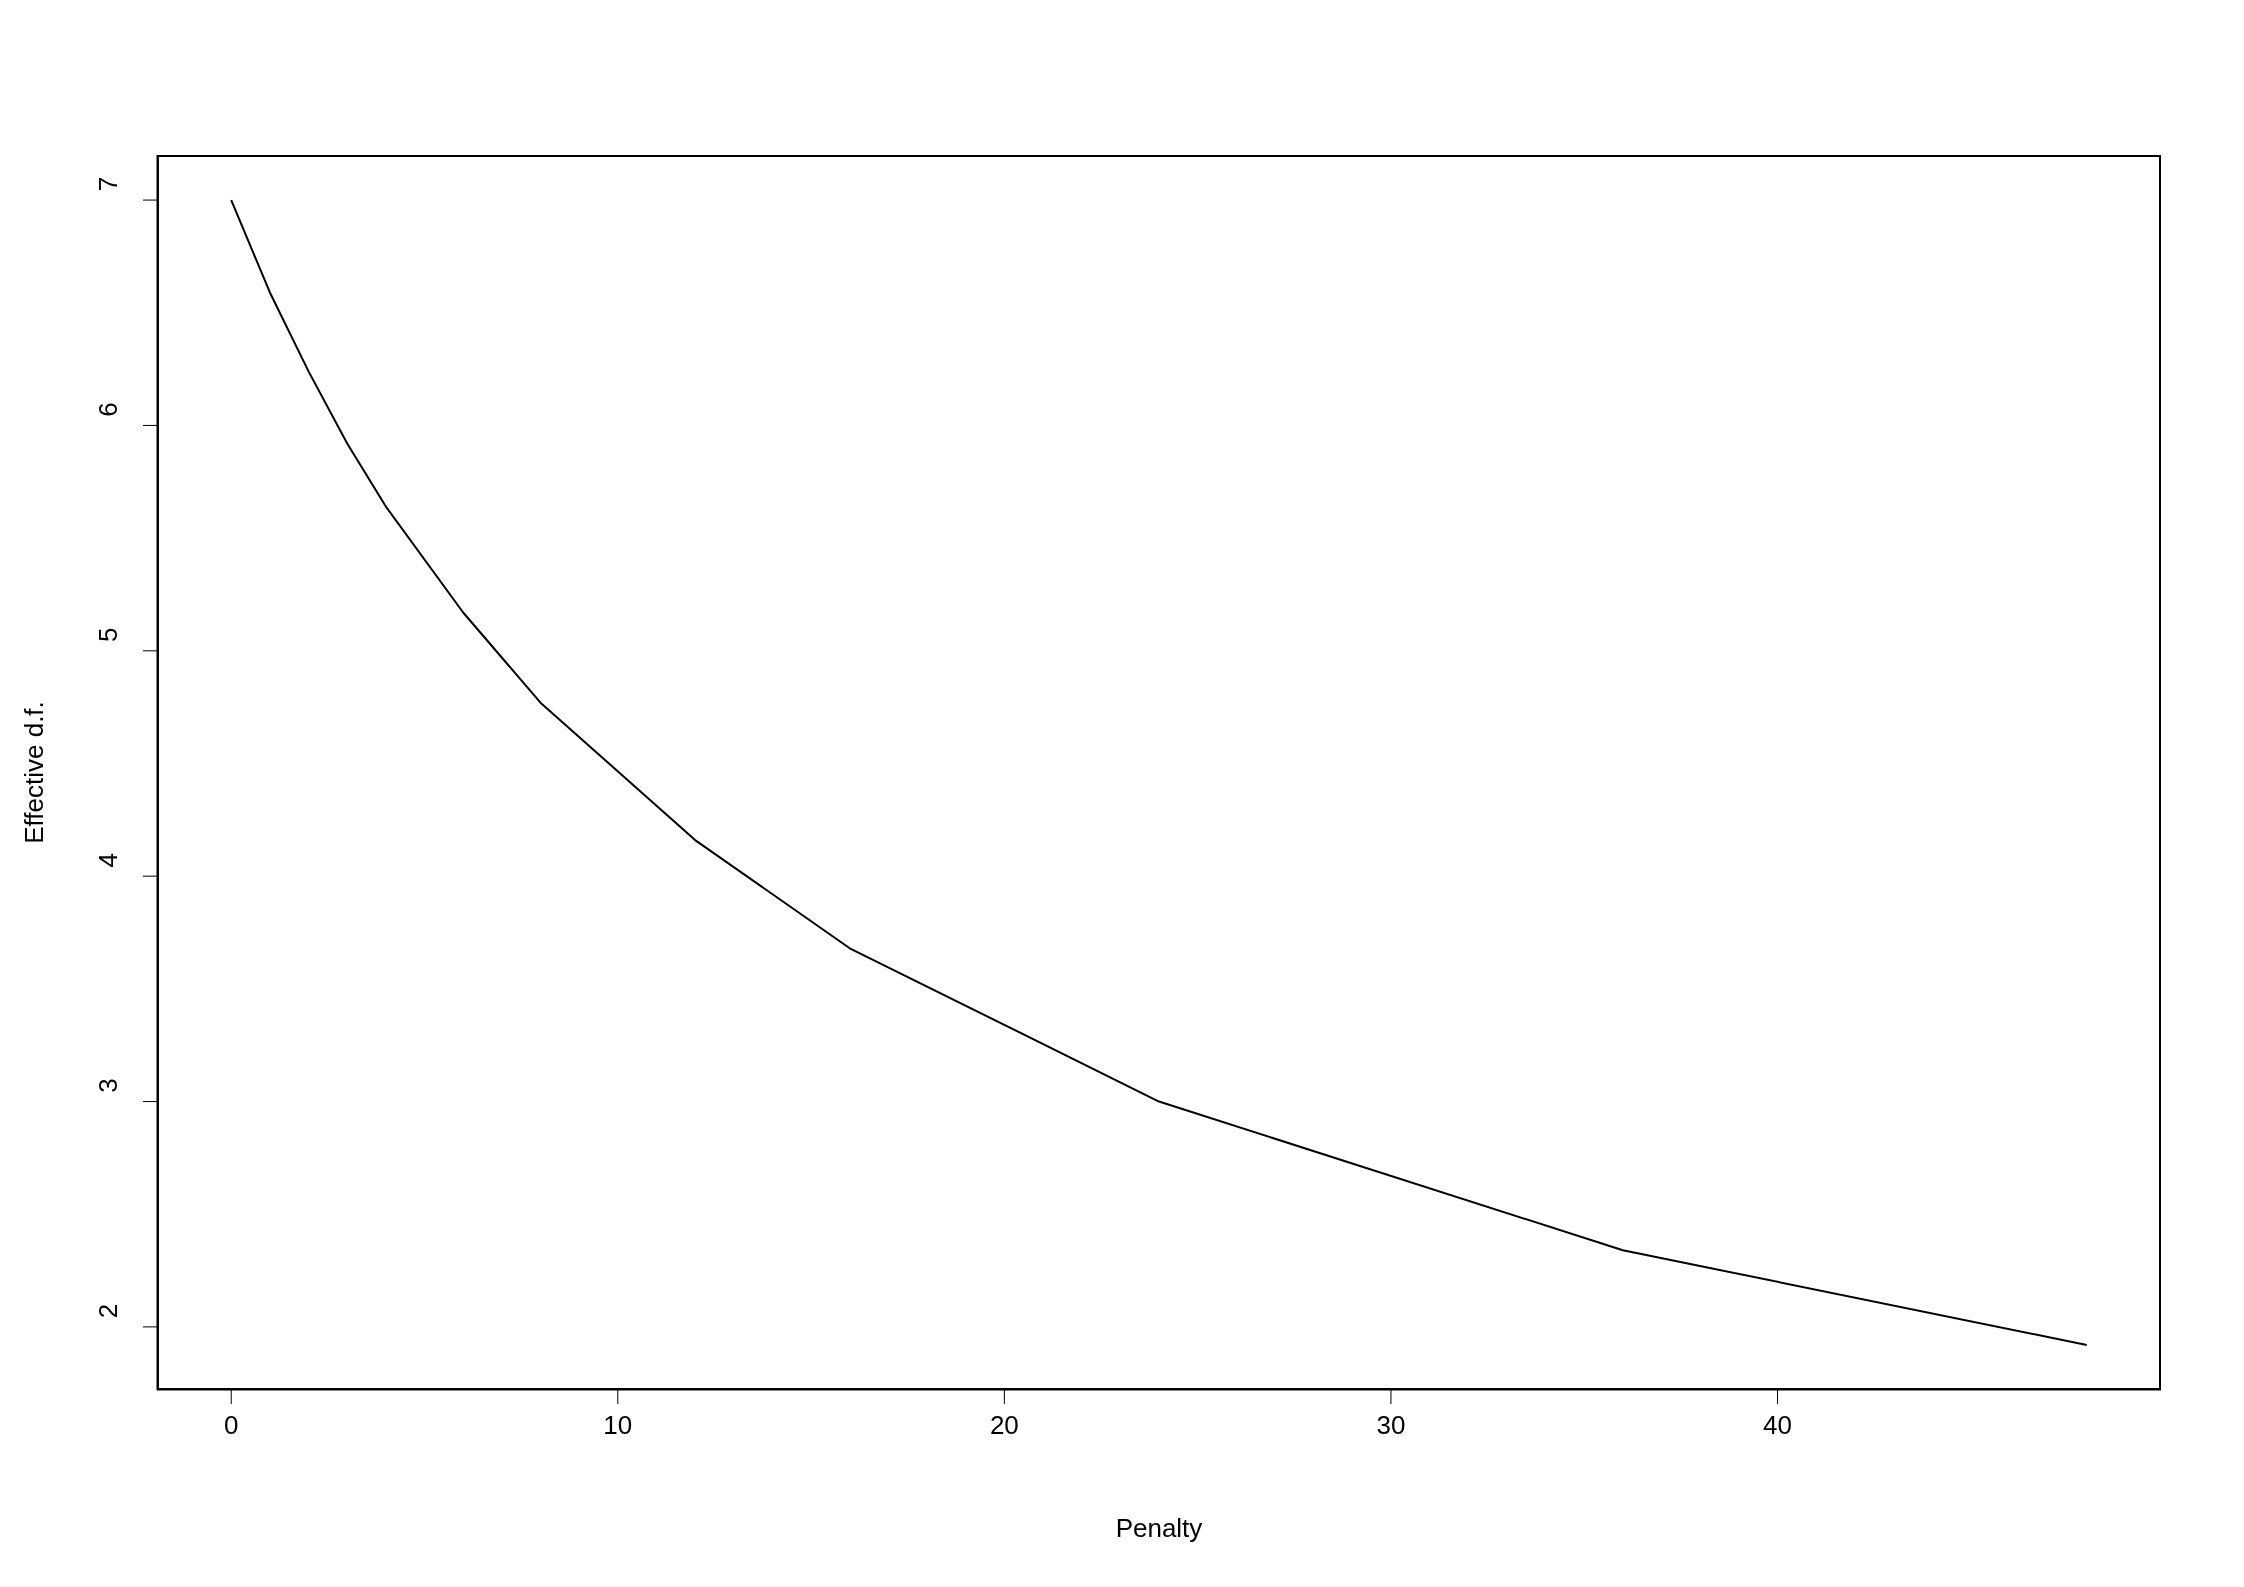  What do you see at coordinates (1004, 1425) in the screenshot?
I see `x-tick-label: 20` at bounding box center [1004, 1425].